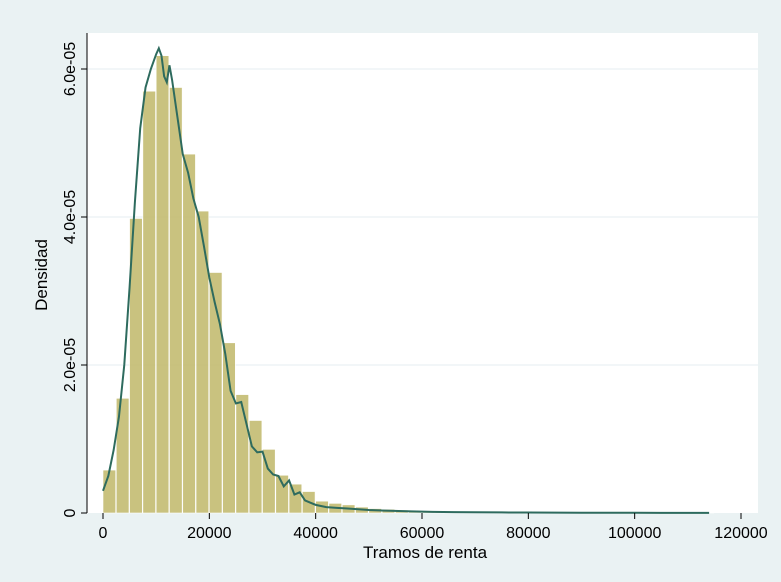  What do you see at coordinates (740, 533) in the screenshot?
I see `x-tick-label: 120000` at bounding box center [740, 533].